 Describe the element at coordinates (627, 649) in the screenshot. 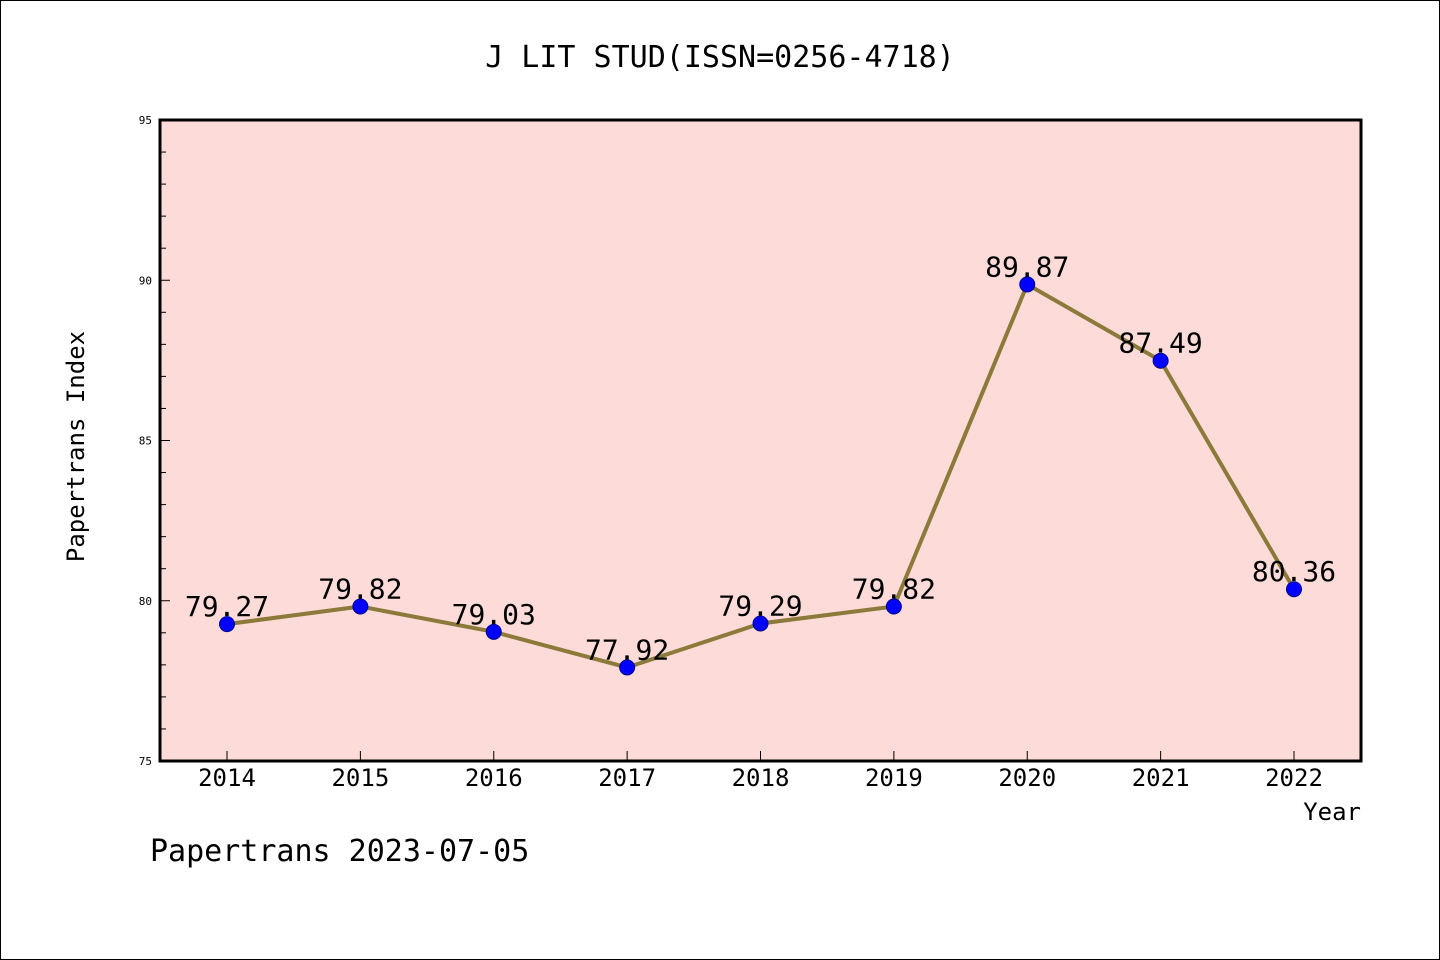

I see `data-label: 77.92` at that location.